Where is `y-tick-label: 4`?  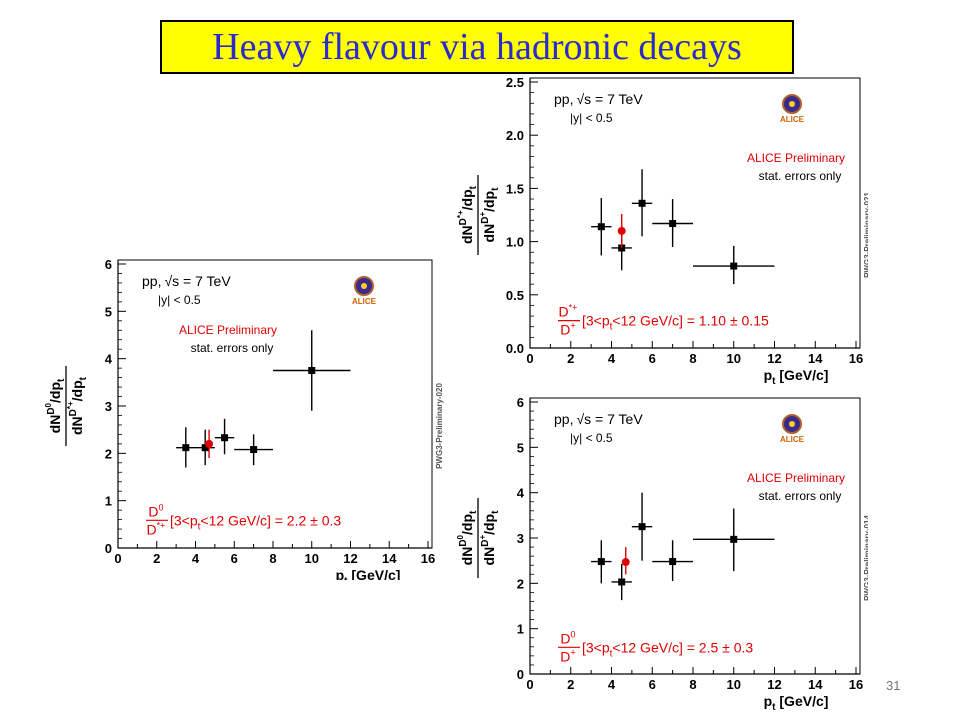 y-tick-label: 4 is located at coordinates (109, 359).